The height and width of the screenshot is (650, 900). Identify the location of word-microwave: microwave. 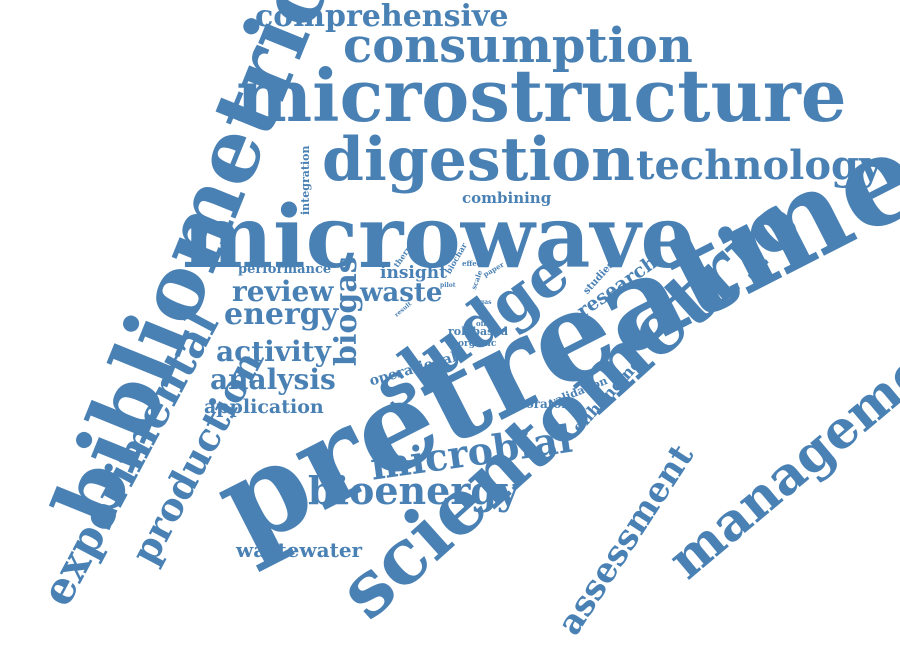
(439, 237).